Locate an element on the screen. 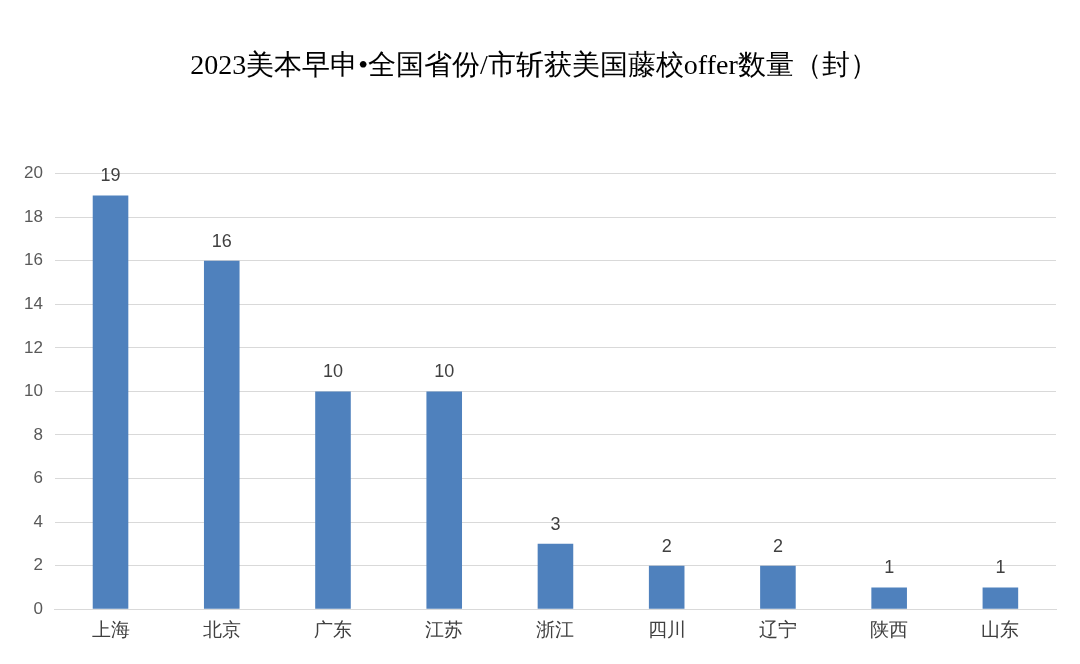 The image size is (1080, 664). y-tick-label: 8 is located at coordinates (38, 434).